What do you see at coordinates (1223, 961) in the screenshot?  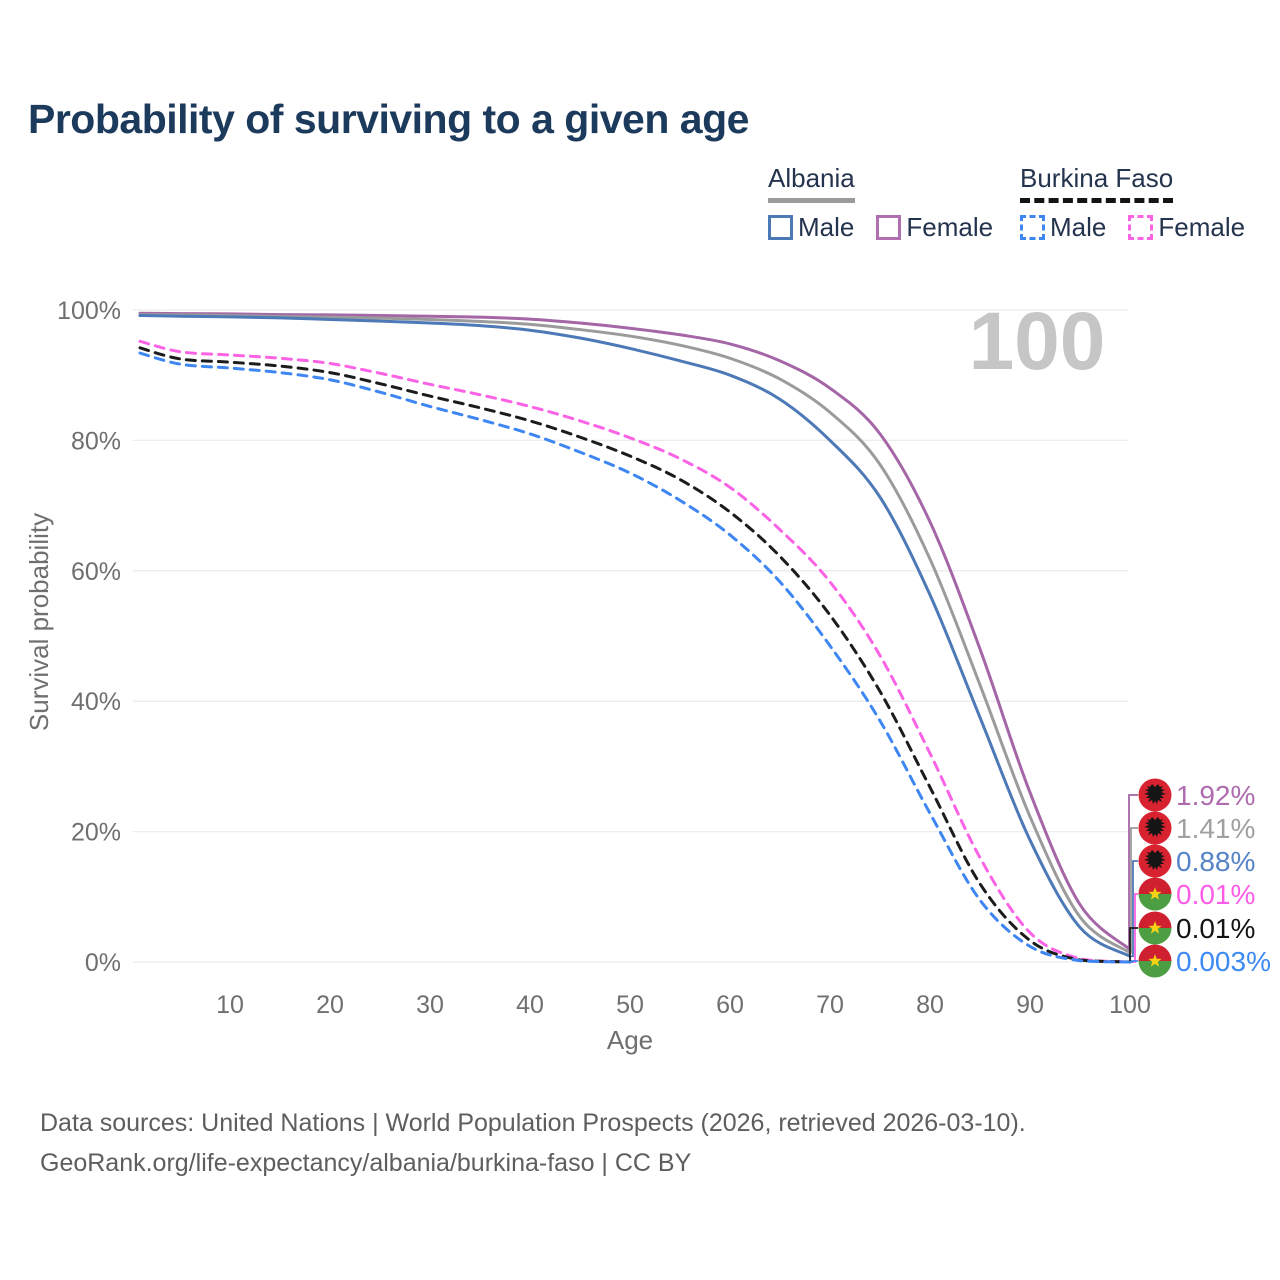 I see `end-label-burkina-faso-male: 0.003%` at bounding box center [1223, 961].